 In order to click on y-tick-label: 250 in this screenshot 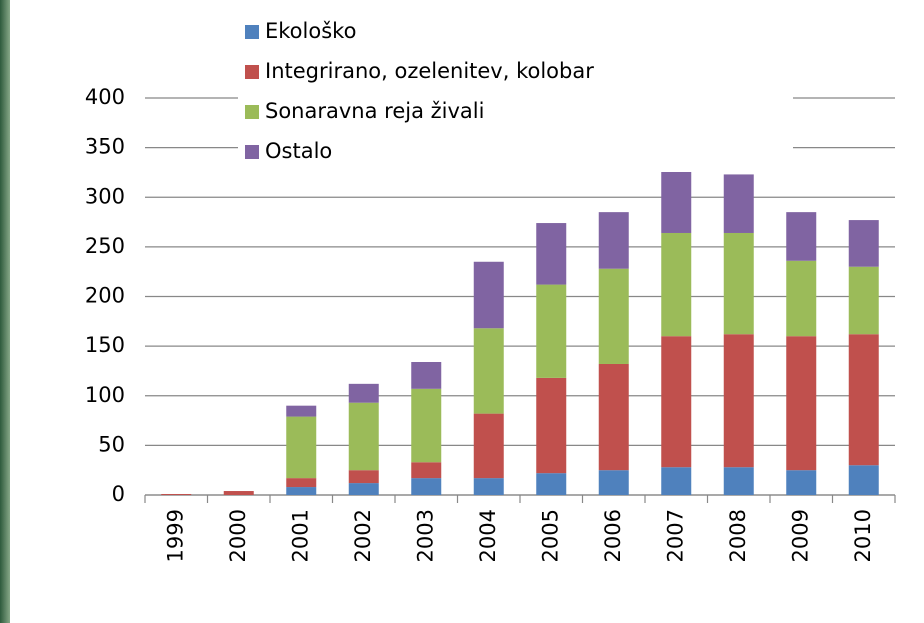, I will do `click(105, 246)`.